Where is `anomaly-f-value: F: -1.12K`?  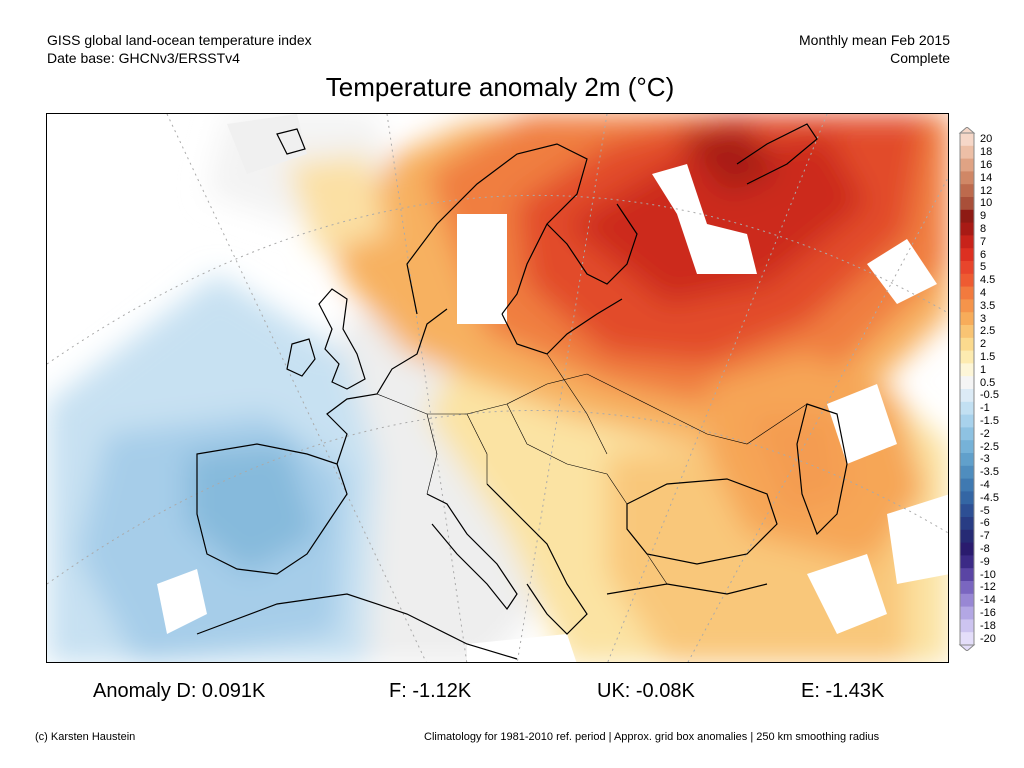
anomaly-f-value: F: -1.12K is located at coordinates (430, 691).